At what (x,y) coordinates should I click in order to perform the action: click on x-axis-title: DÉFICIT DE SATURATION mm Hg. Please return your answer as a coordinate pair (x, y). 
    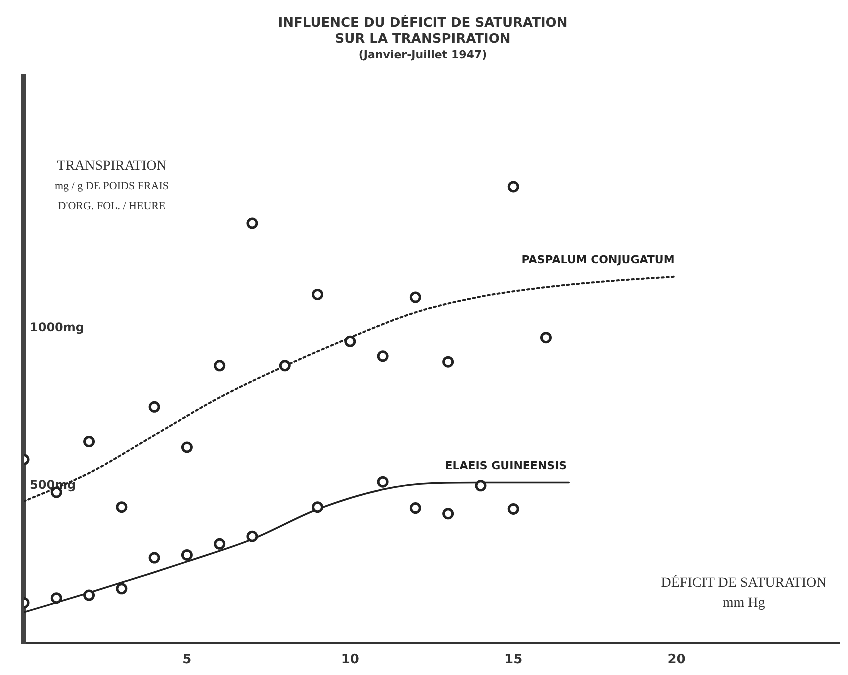
    Looking at the image, I should click on (744, 593).